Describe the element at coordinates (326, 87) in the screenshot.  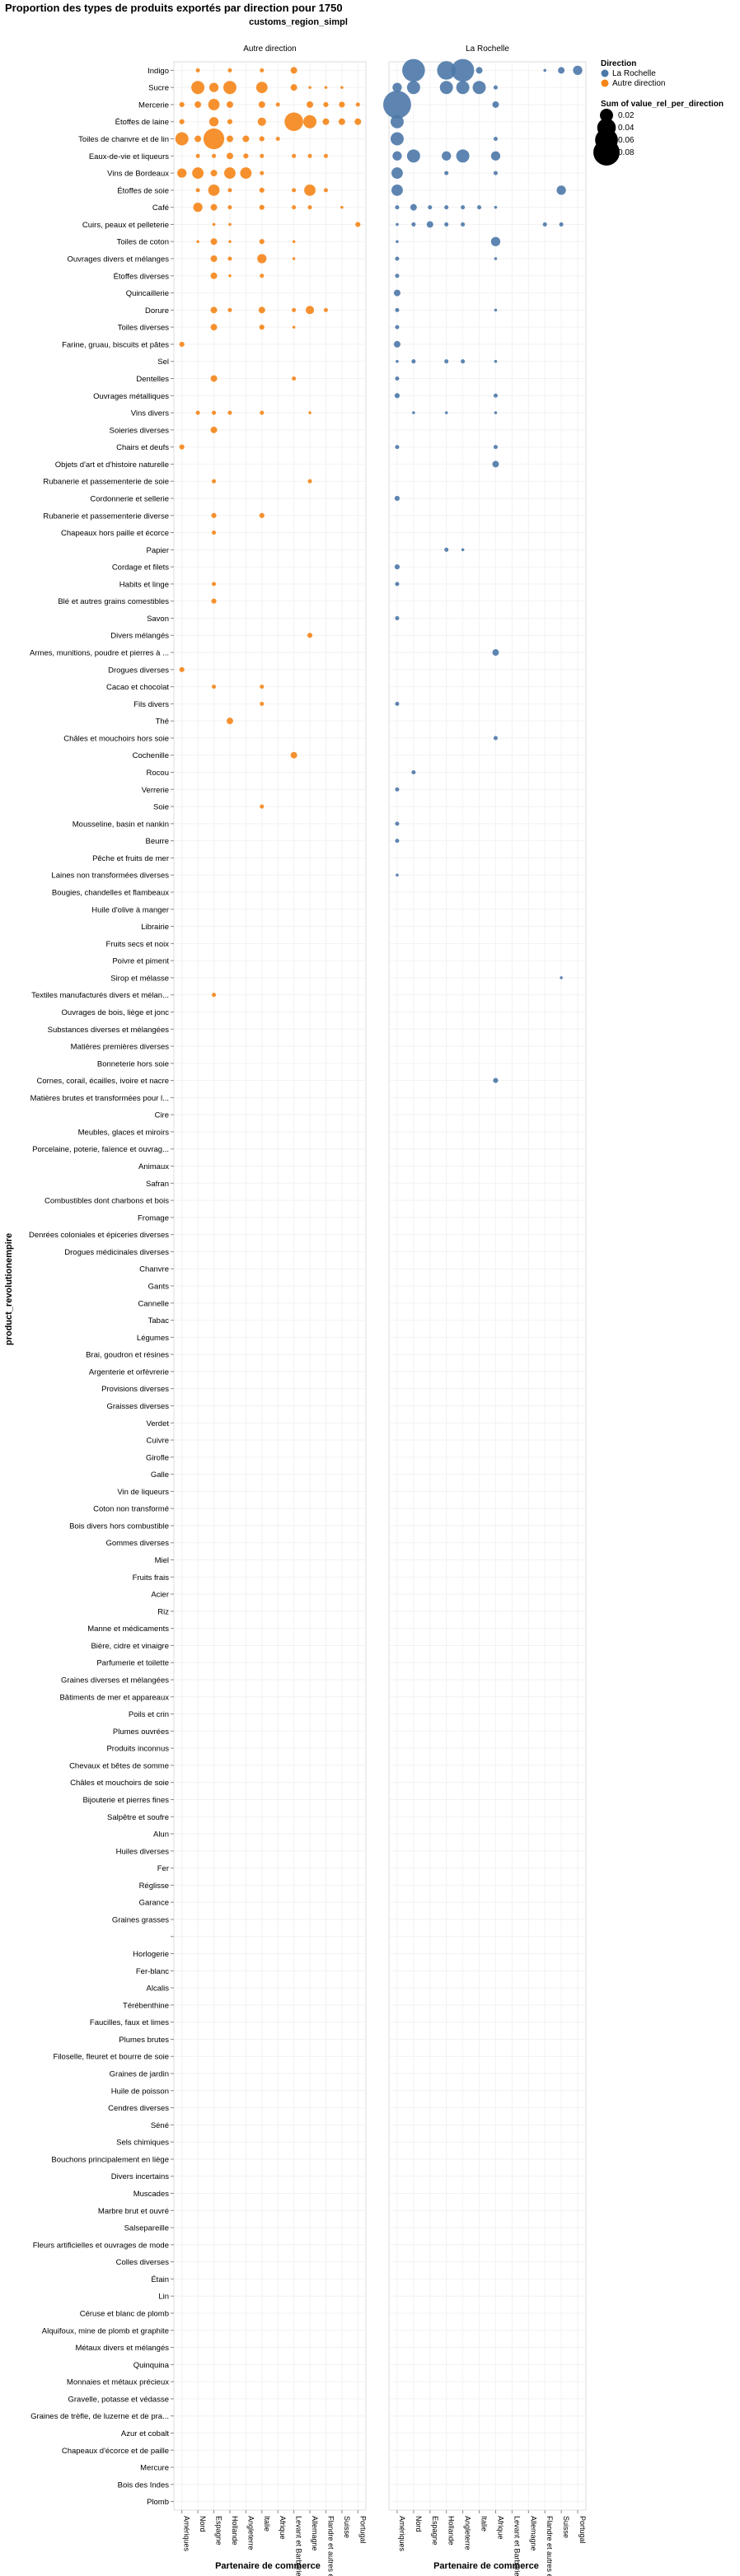
I see `point-autre-direction-flandre-et-autres-etats-de-l-empereur-sucre` at that location.